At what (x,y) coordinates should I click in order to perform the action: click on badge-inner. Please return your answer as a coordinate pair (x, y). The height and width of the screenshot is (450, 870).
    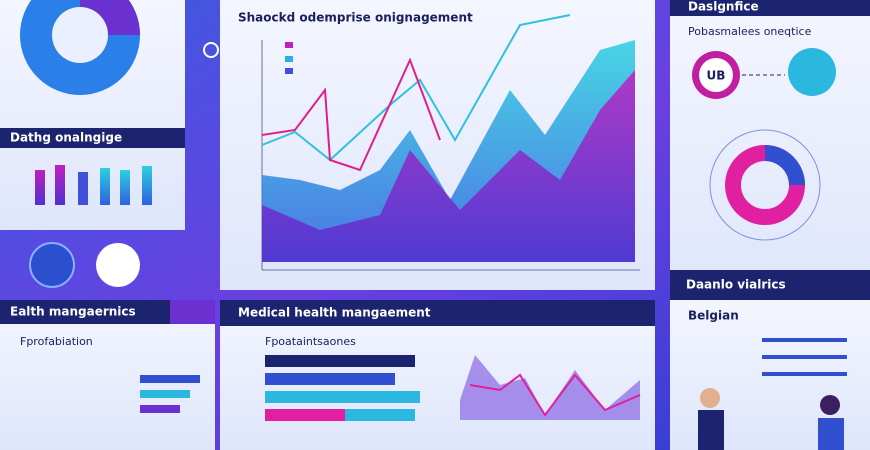
    Looking at the image, I should click on (716, 75).